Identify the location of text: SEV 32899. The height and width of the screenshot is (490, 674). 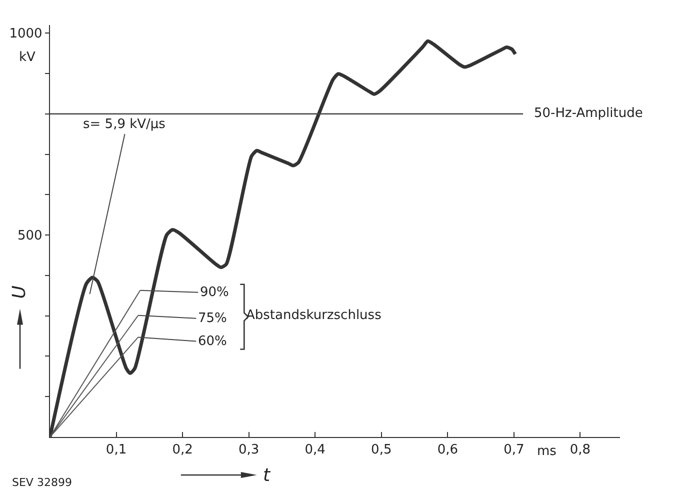
(42, 482).